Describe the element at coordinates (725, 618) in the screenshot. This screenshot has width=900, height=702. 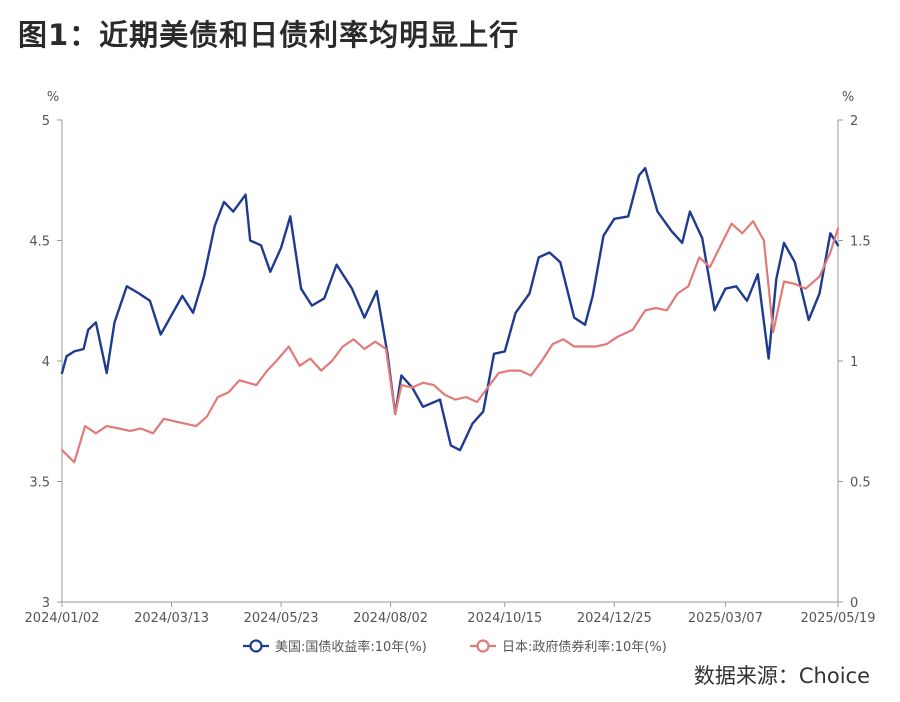
I see `x-tick-label: 2025/03/07` at that location.